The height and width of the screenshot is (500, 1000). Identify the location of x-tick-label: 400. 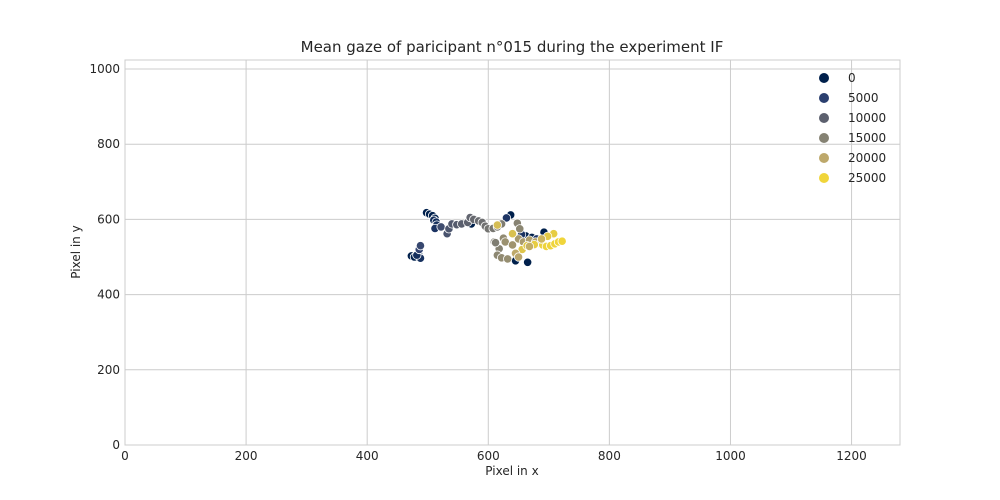
(367, 456).